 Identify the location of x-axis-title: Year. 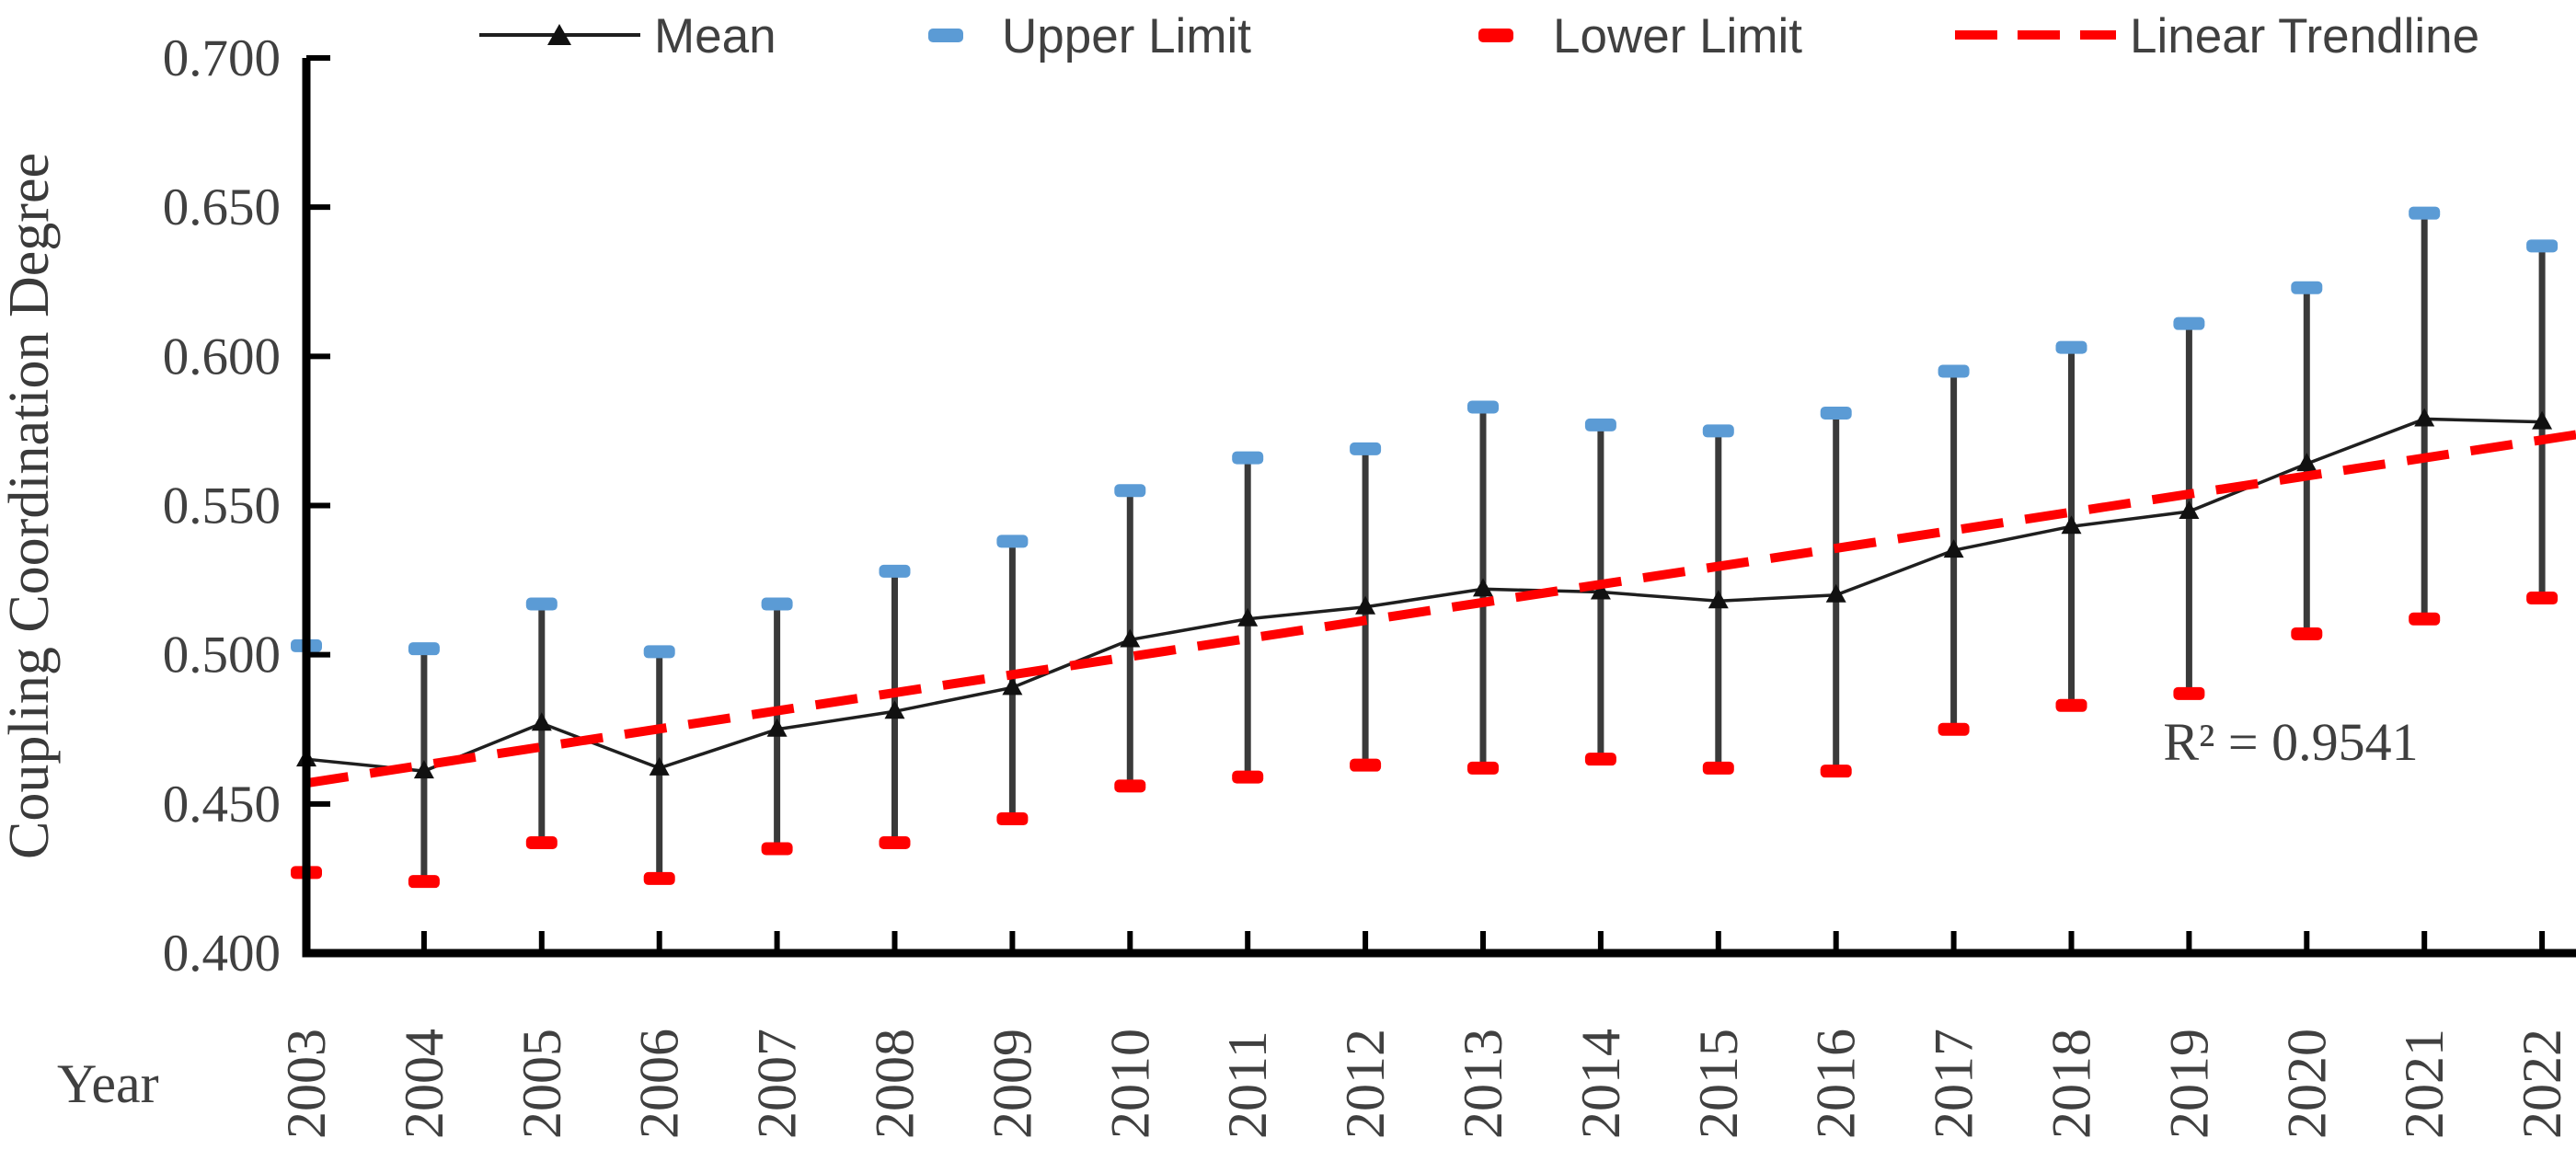
(108, 1083).